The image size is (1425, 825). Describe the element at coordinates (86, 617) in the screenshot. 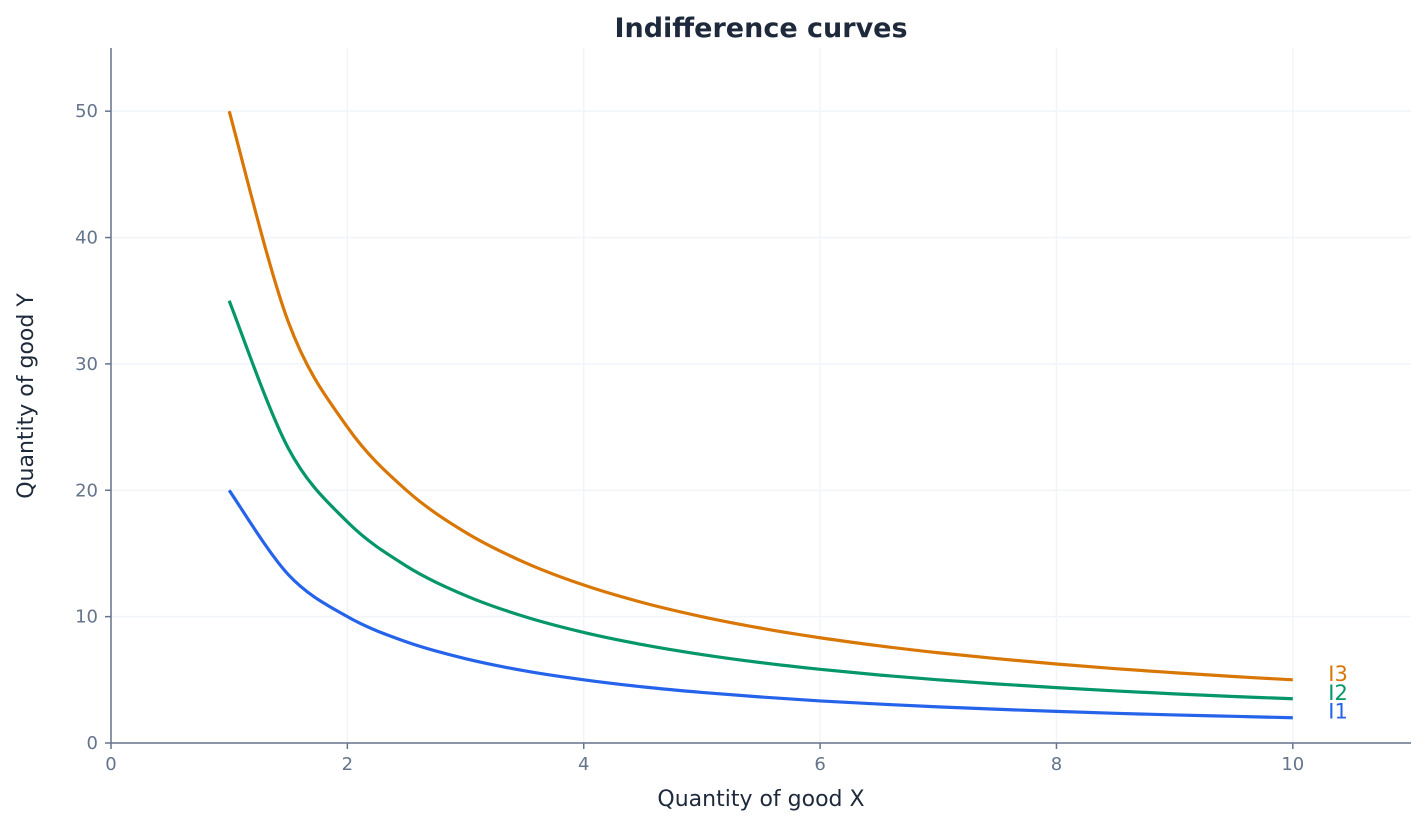

I see `y-tick-label: 10` at that location.